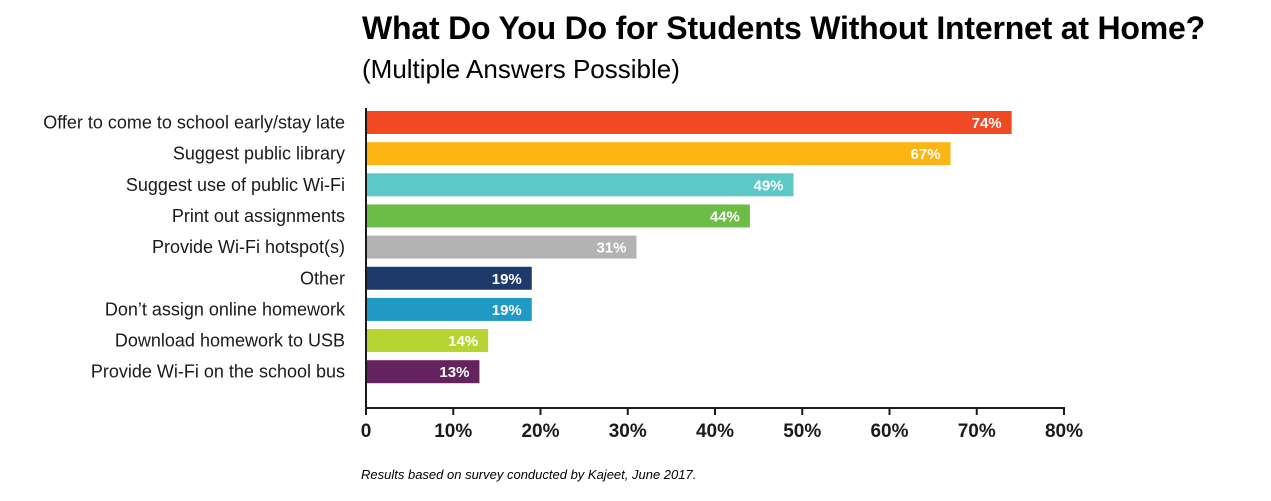 The height and width of the screenshot is (501, 1271). What do you see at coordinates (540, 431) in the screenshot?
I see `x-tick-label: 20%` at bounding box center [540, 431].